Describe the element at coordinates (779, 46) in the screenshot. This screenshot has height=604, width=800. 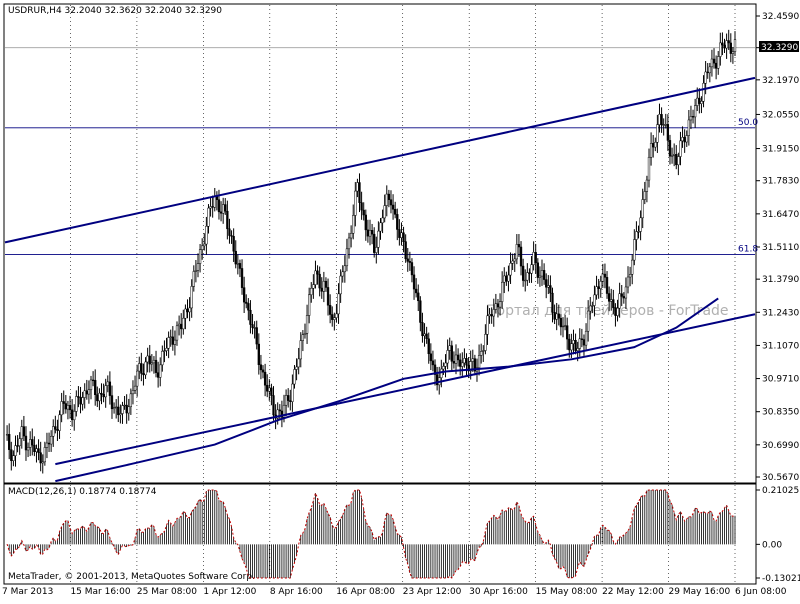
I see `current-price-box` at that location.